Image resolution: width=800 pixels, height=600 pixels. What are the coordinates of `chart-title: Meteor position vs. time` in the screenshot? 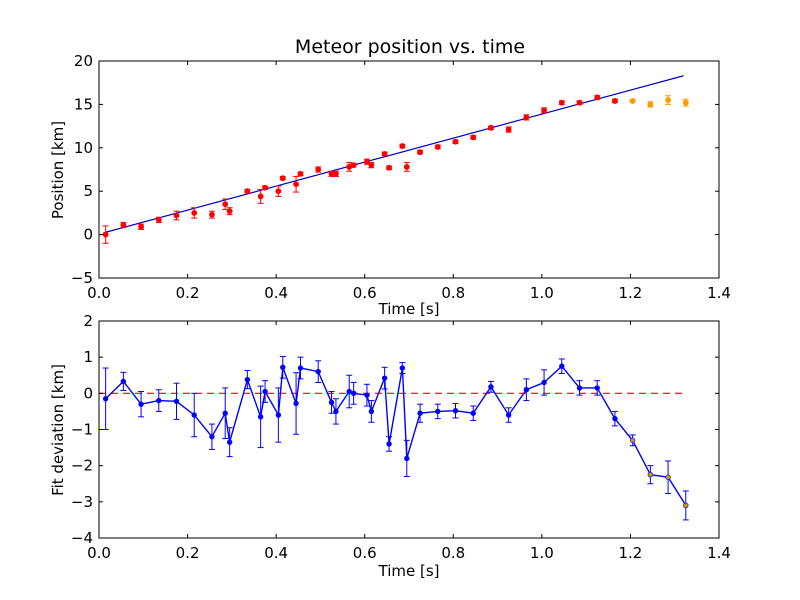 It's located at (410, 47).